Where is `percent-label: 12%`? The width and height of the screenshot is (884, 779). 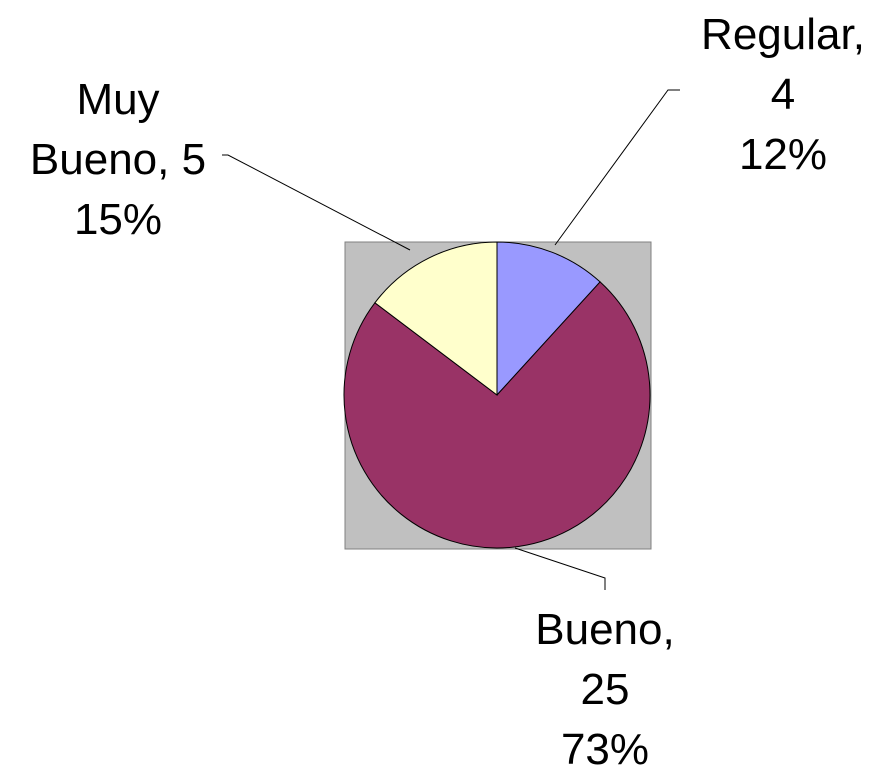 percent-label: 12% is located at coordinates (783, 154).